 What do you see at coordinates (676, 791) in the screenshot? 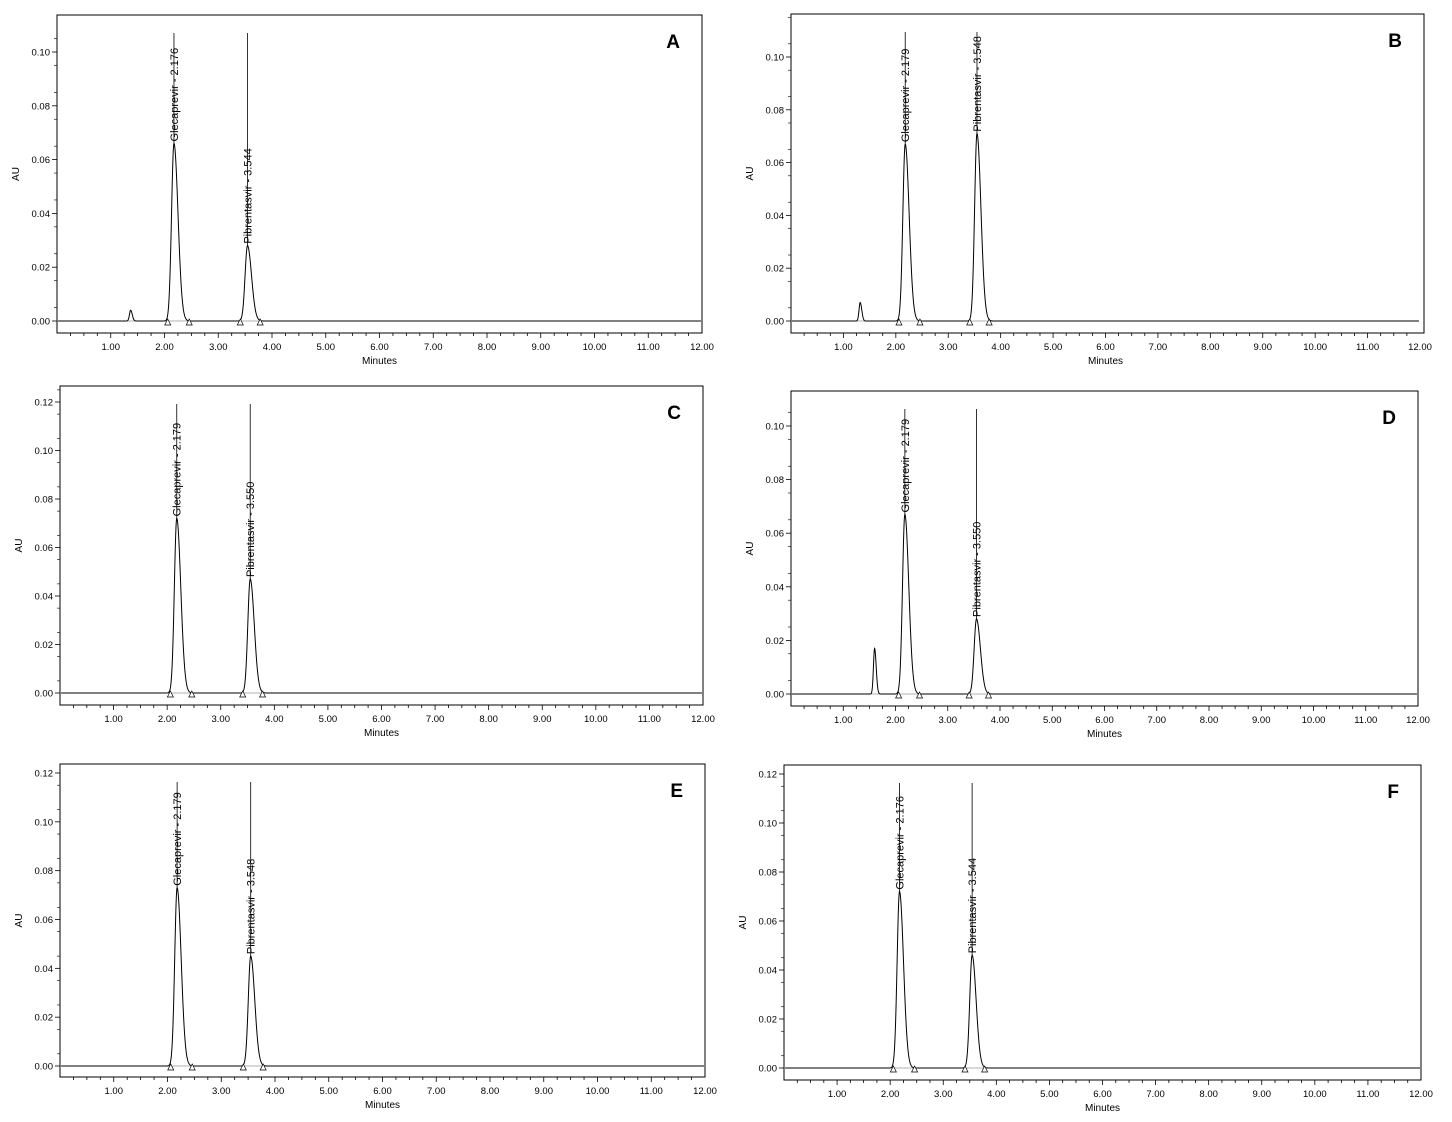
I see `panel-letter: E` at bounding box center [676, 791].